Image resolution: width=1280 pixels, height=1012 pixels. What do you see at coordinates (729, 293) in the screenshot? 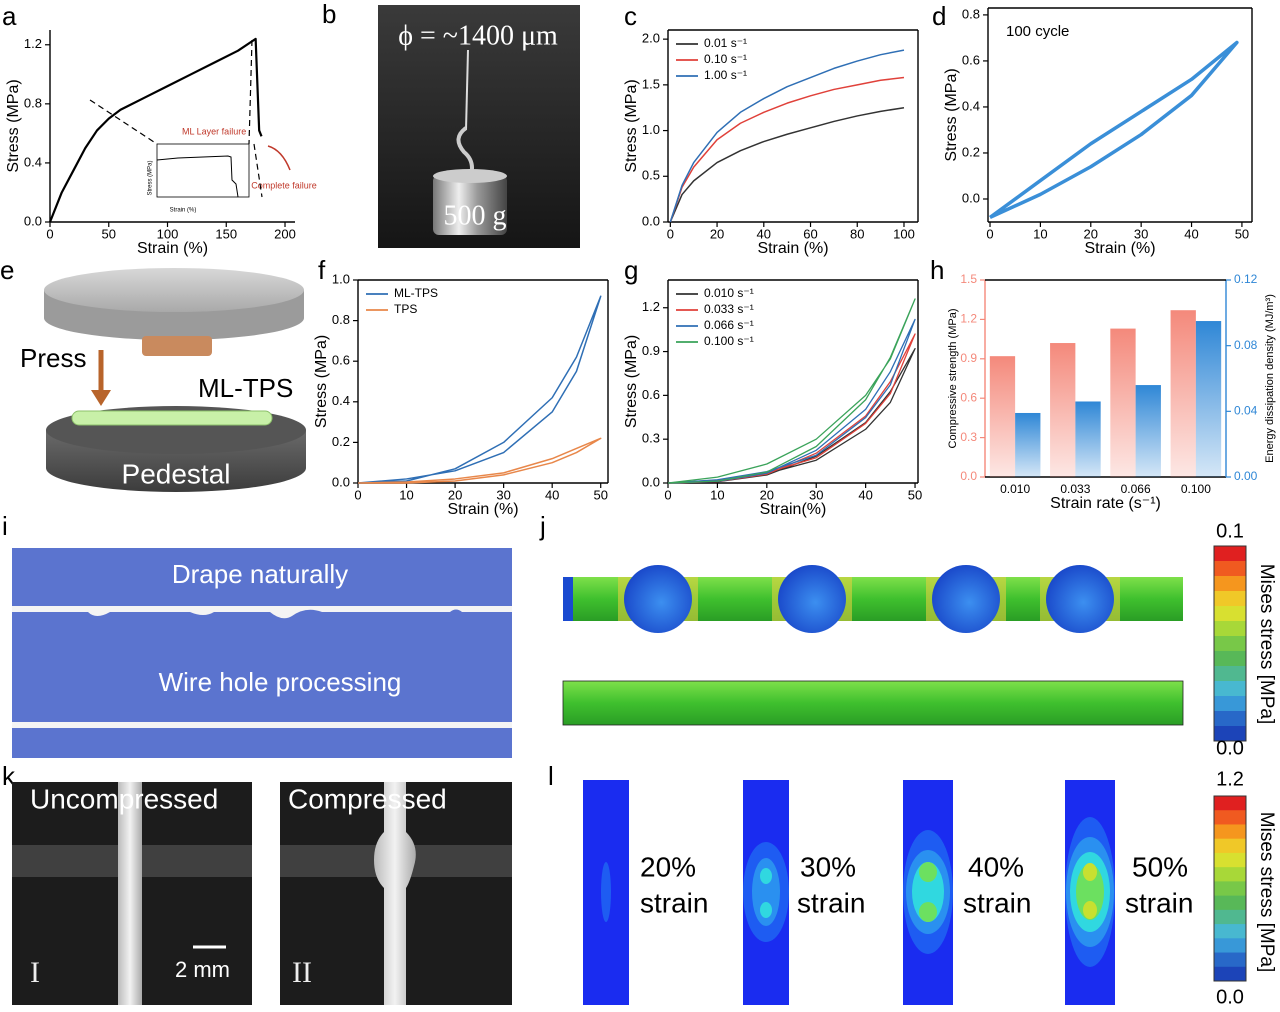
I see `legend-label: 0.010 s⁻¹` at bounding box center [729, 293].